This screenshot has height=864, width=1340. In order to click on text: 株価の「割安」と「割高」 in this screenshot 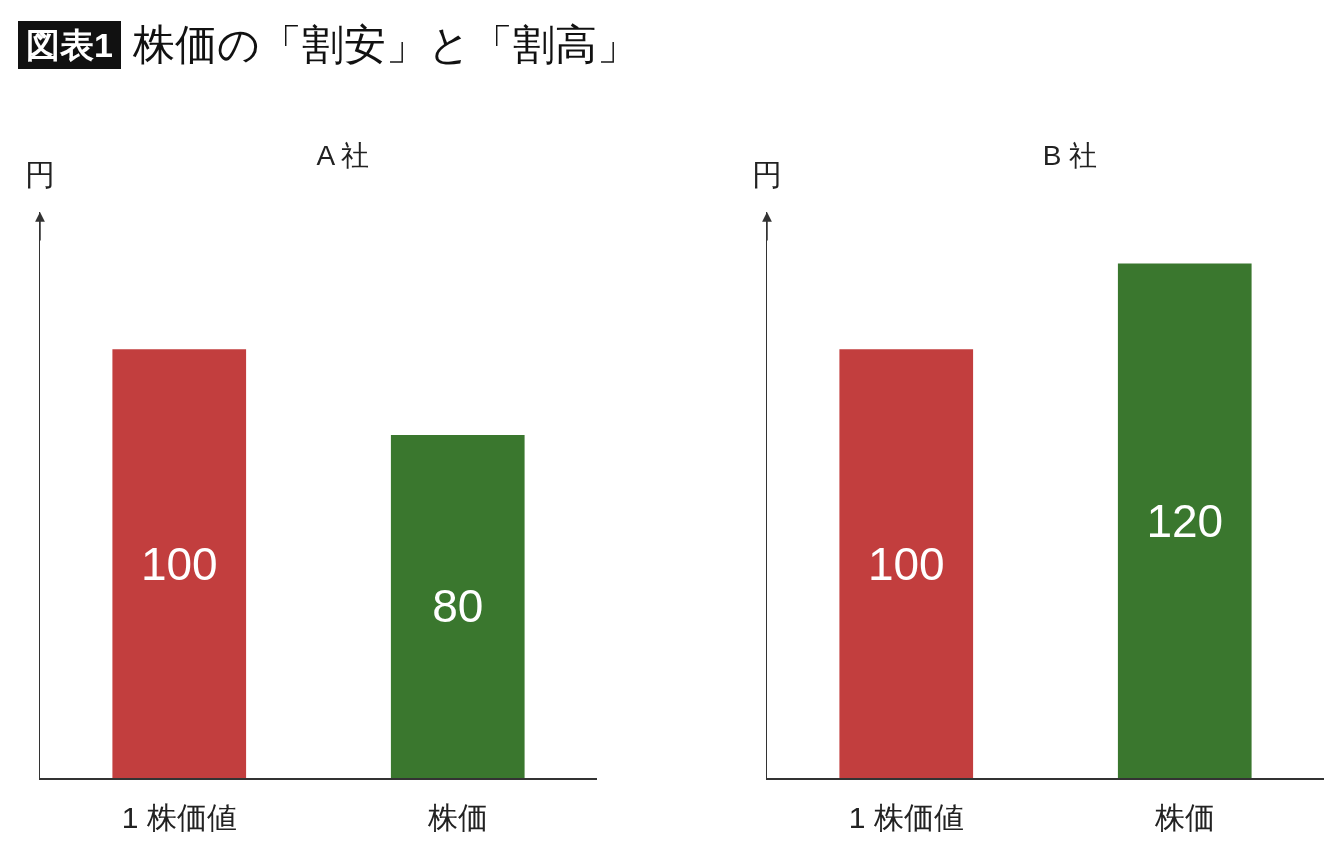, I will do `click(385, 45)`.